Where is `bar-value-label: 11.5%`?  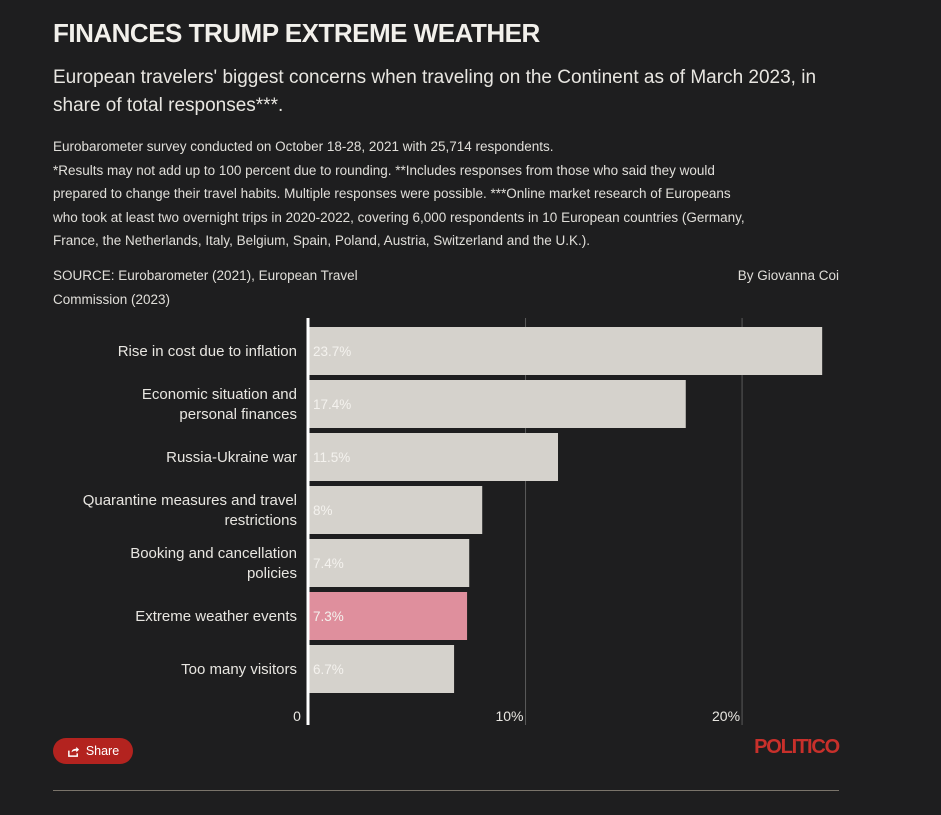
bar-value-label: 11.5% is located at coordinates (331, 457).